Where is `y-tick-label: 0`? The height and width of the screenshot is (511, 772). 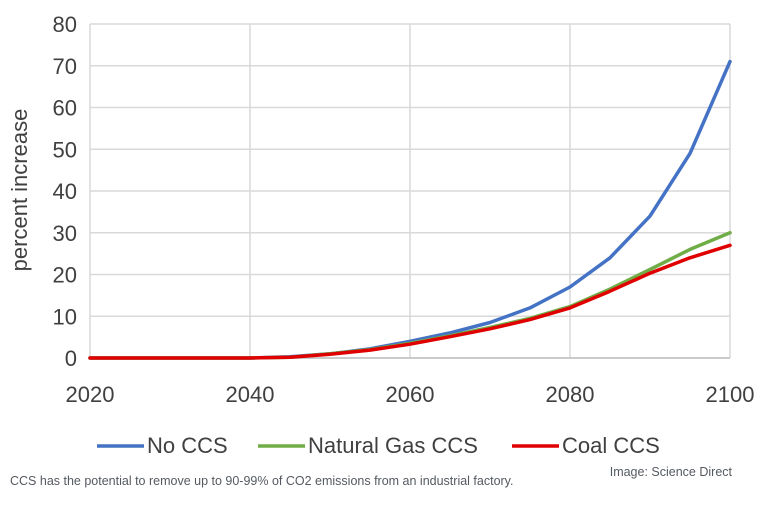
y-tick-label: 0 is located at coordinates (71, 358).